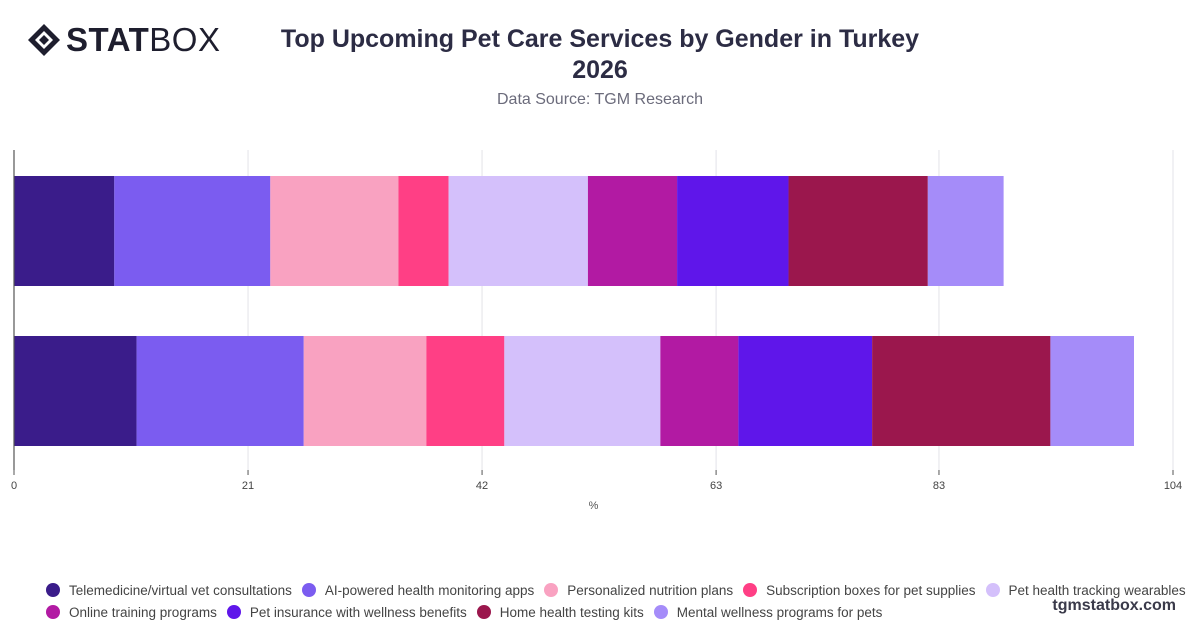  What do you see at coordinates (594, 506) in the screenshot?
I see `x-axis-title: %` at bounding box center [594, 506].